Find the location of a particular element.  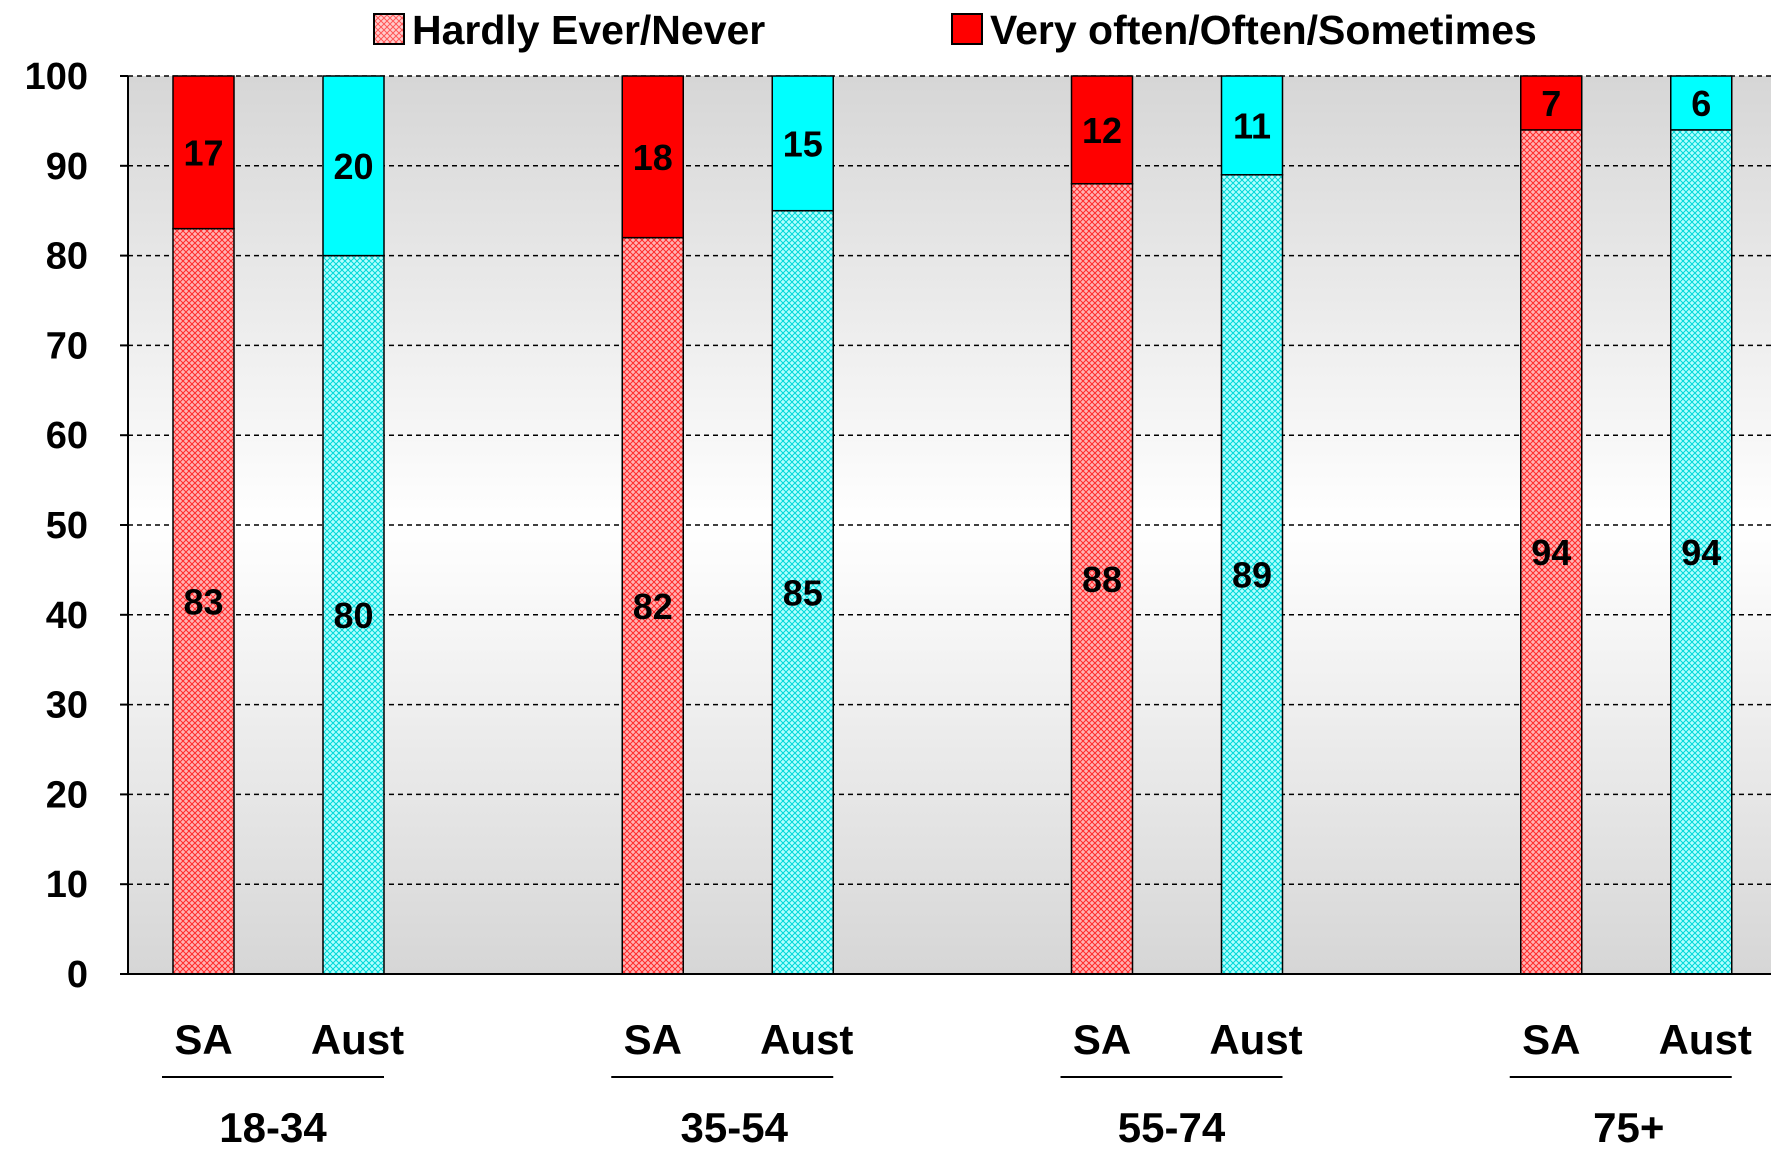

y-tick-label-40: 40 is located at coordinates (67, 616).